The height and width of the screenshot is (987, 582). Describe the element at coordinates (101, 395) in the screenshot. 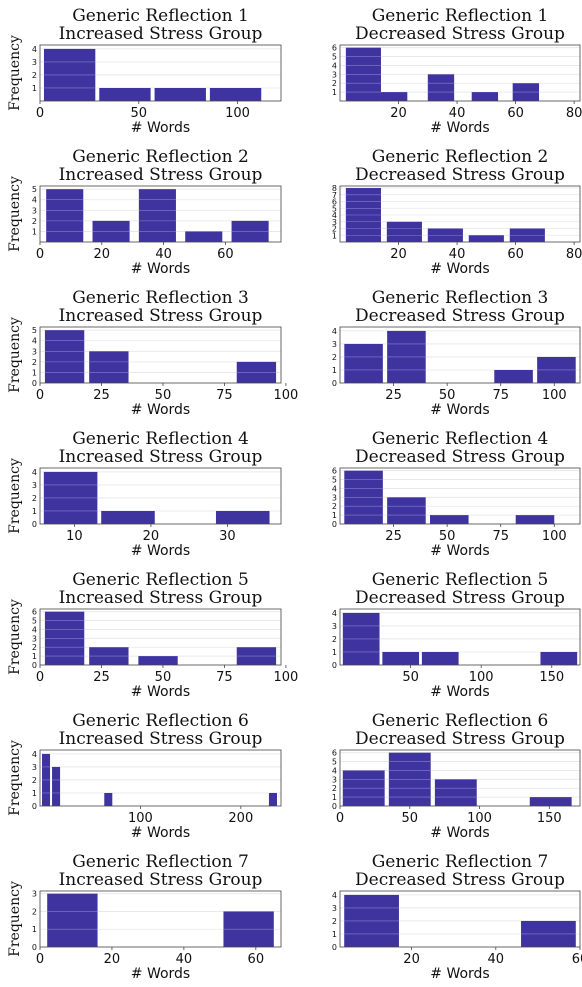

I see `x-tick-label: 25` at that location.